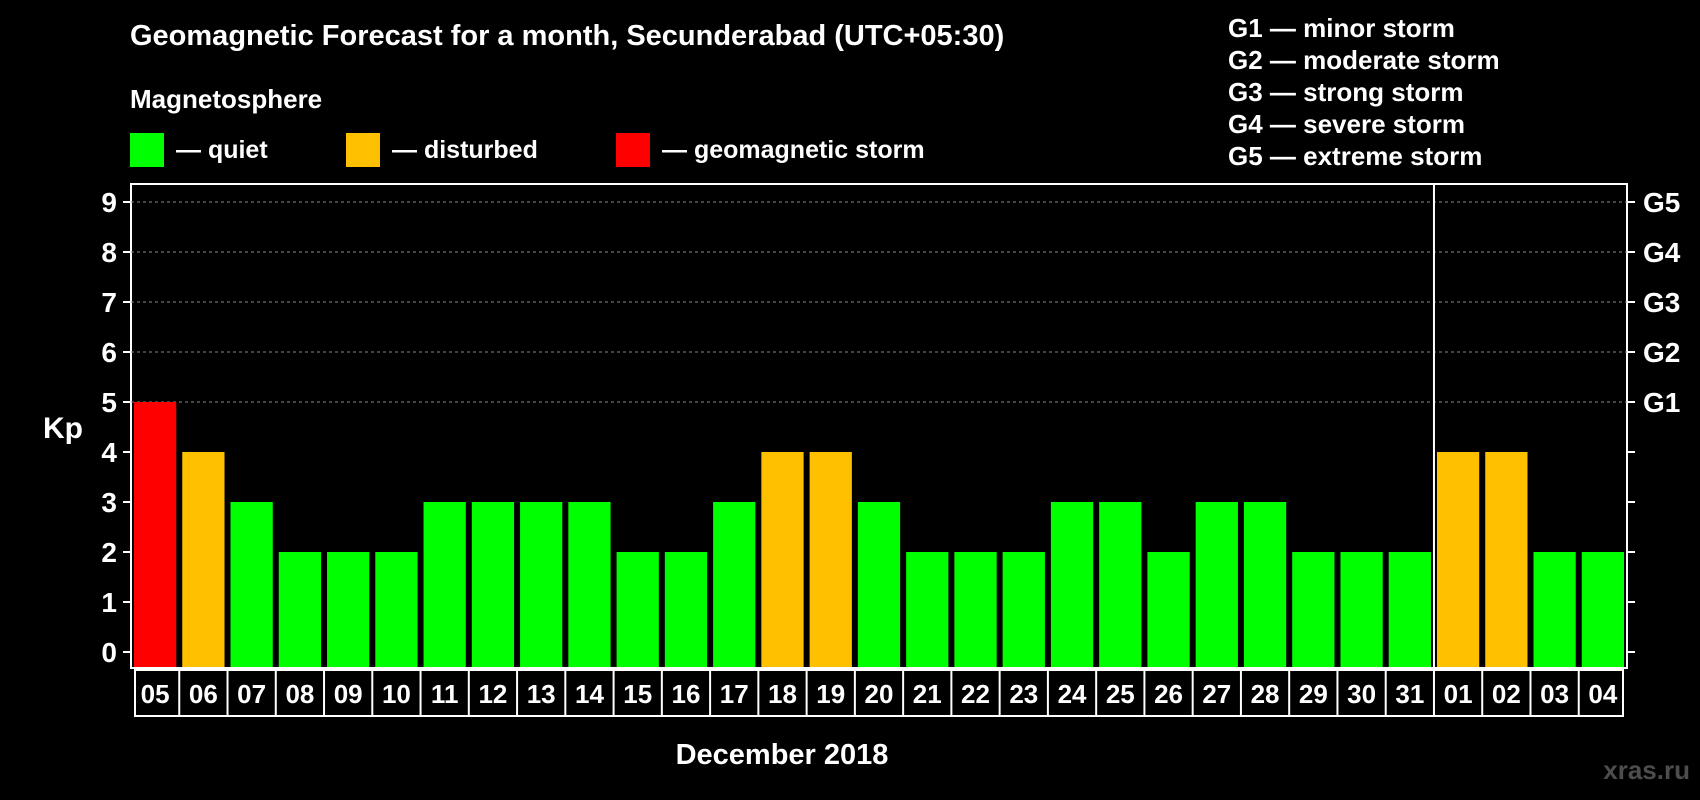  I want to click on x-axis-label: December 2018, so click(782, 755).